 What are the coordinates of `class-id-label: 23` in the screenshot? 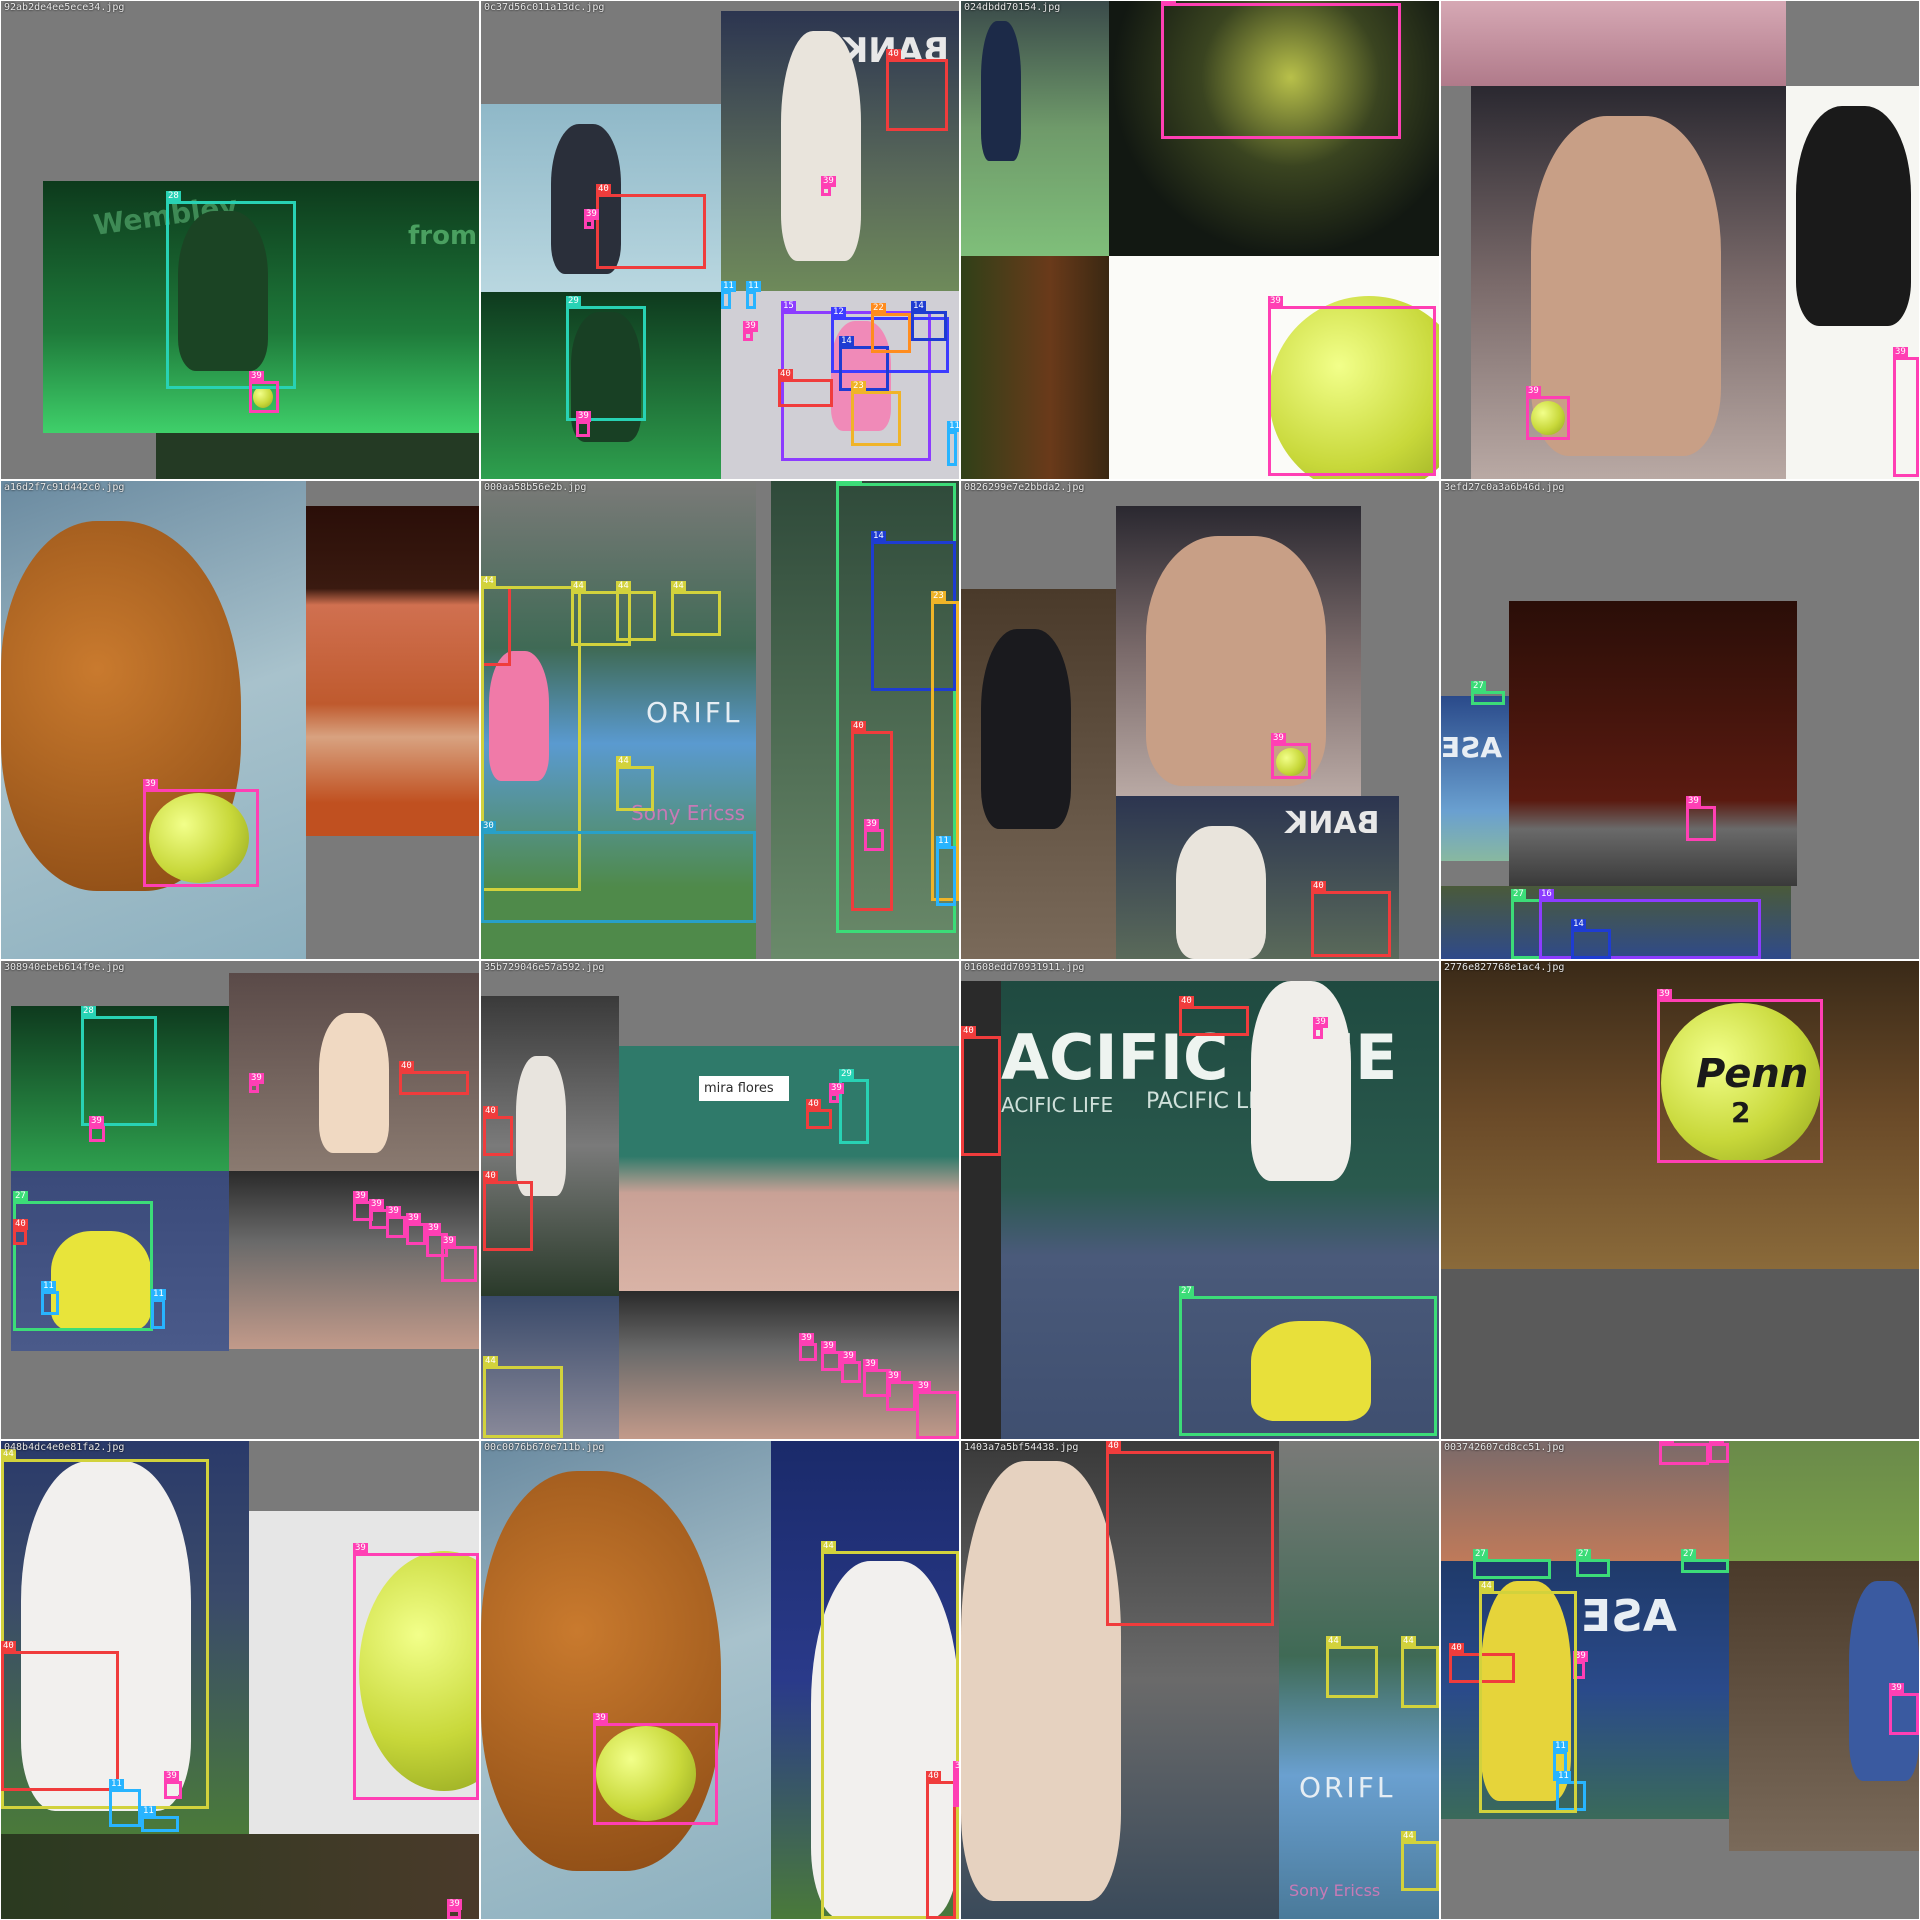 It's located at (938, 596).